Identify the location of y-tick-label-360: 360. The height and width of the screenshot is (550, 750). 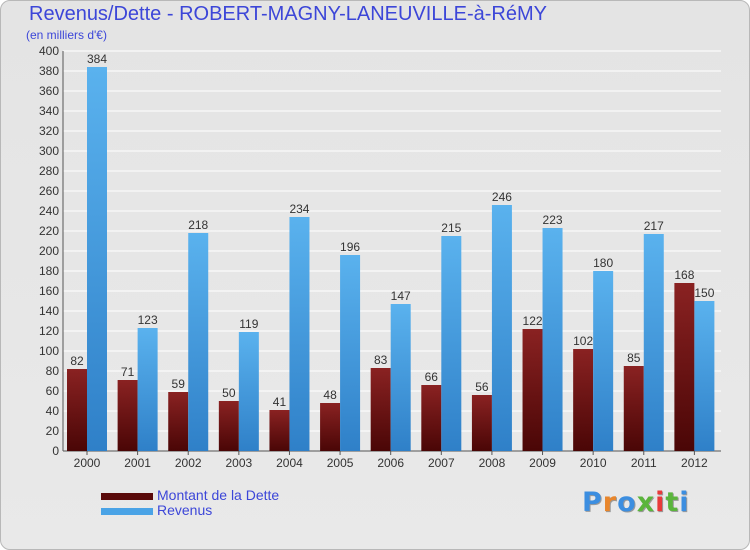
(49, 91).